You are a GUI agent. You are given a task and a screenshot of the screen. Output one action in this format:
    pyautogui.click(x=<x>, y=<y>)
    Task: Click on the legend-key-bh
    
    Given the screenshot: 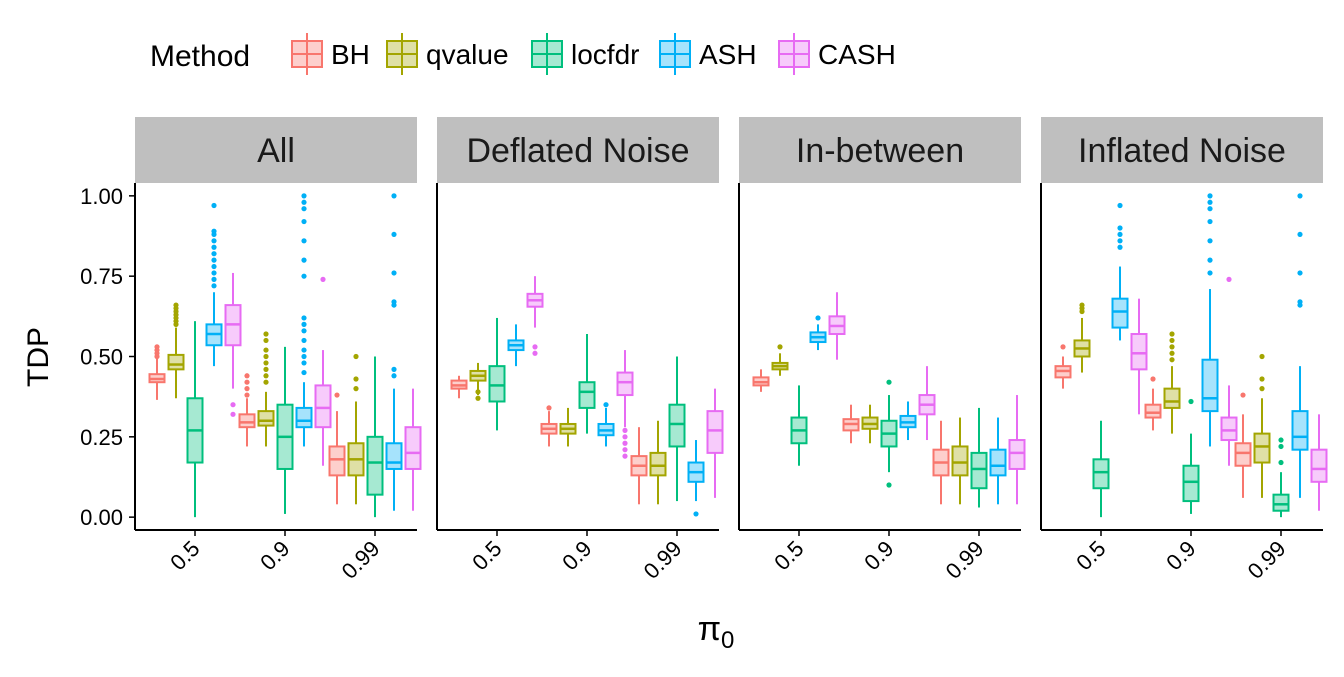 What is the action you would take?
    pyautogui.click(x=307, y=54)
    